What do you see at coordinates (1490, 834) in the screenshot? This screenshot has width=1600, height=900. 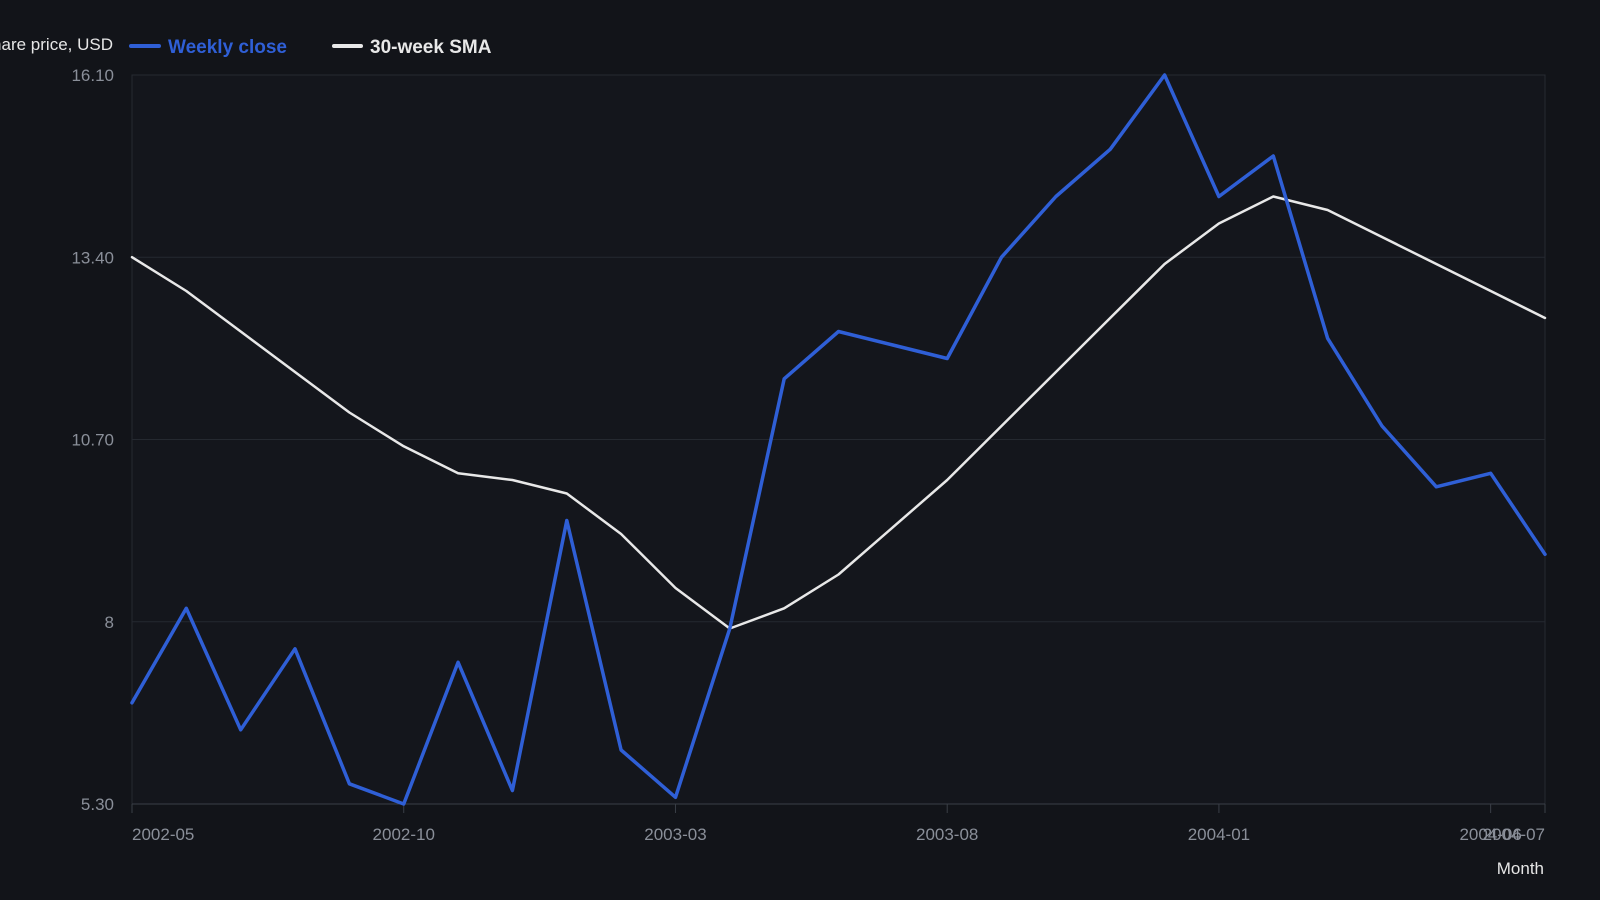 I see `x-tick-label: 2004-06` at bounding box center [1490, 834].